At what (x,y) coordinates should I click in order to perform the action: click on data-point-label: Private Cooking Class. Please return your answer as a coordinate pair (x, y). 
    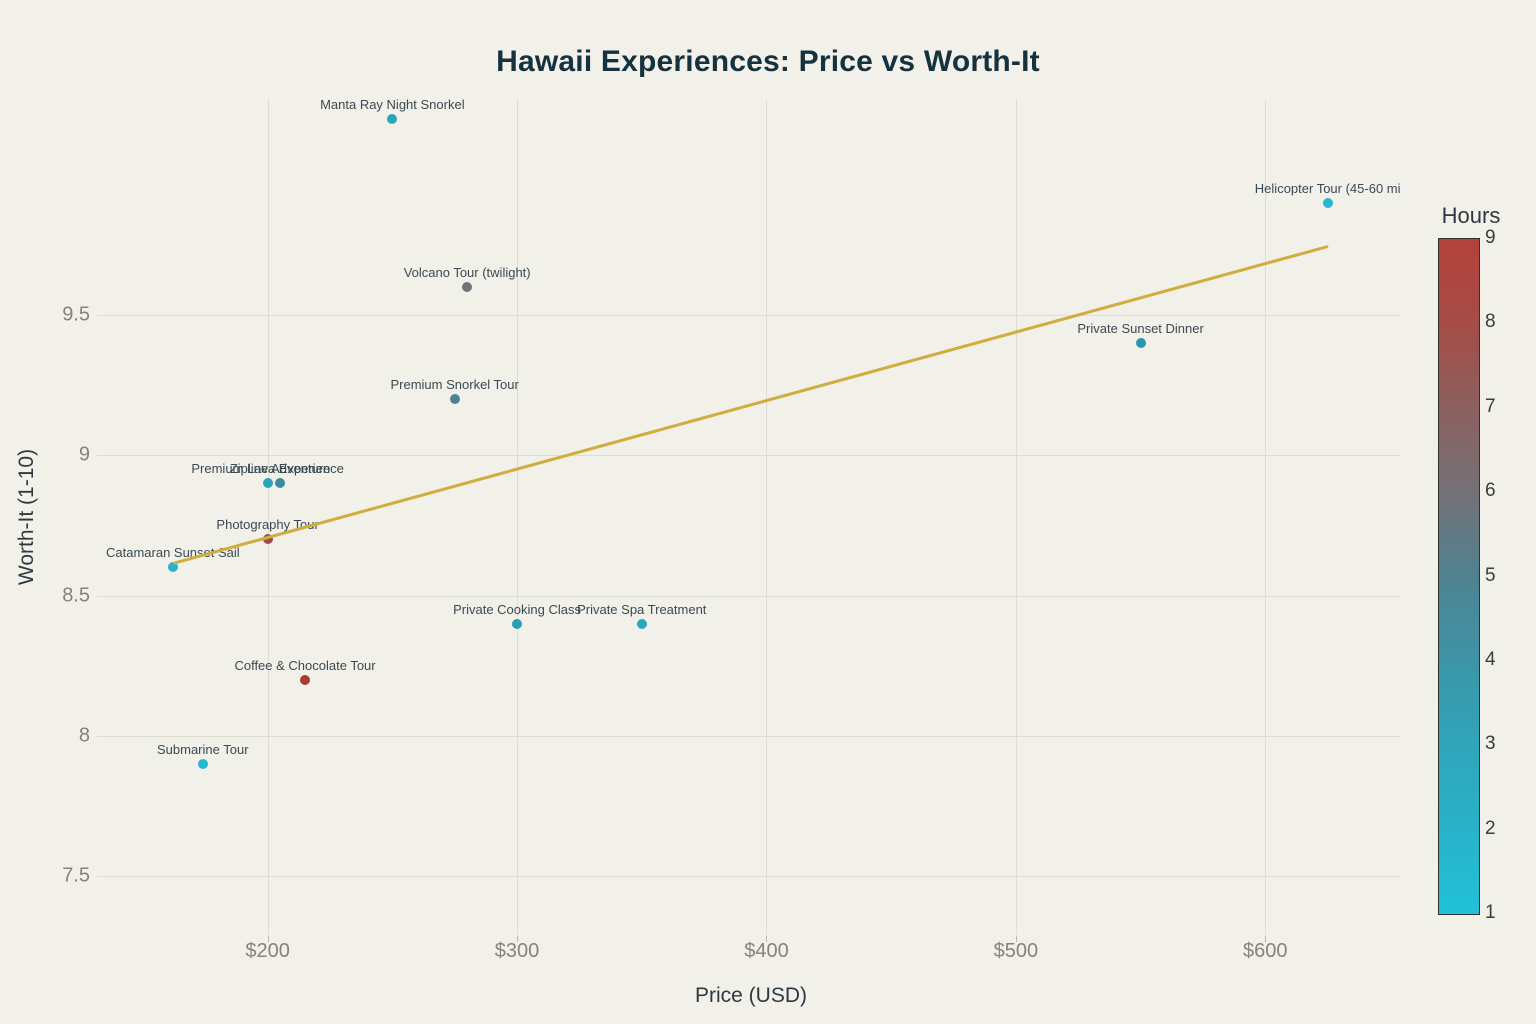
    Looking at the image, I should click on (517, 609).